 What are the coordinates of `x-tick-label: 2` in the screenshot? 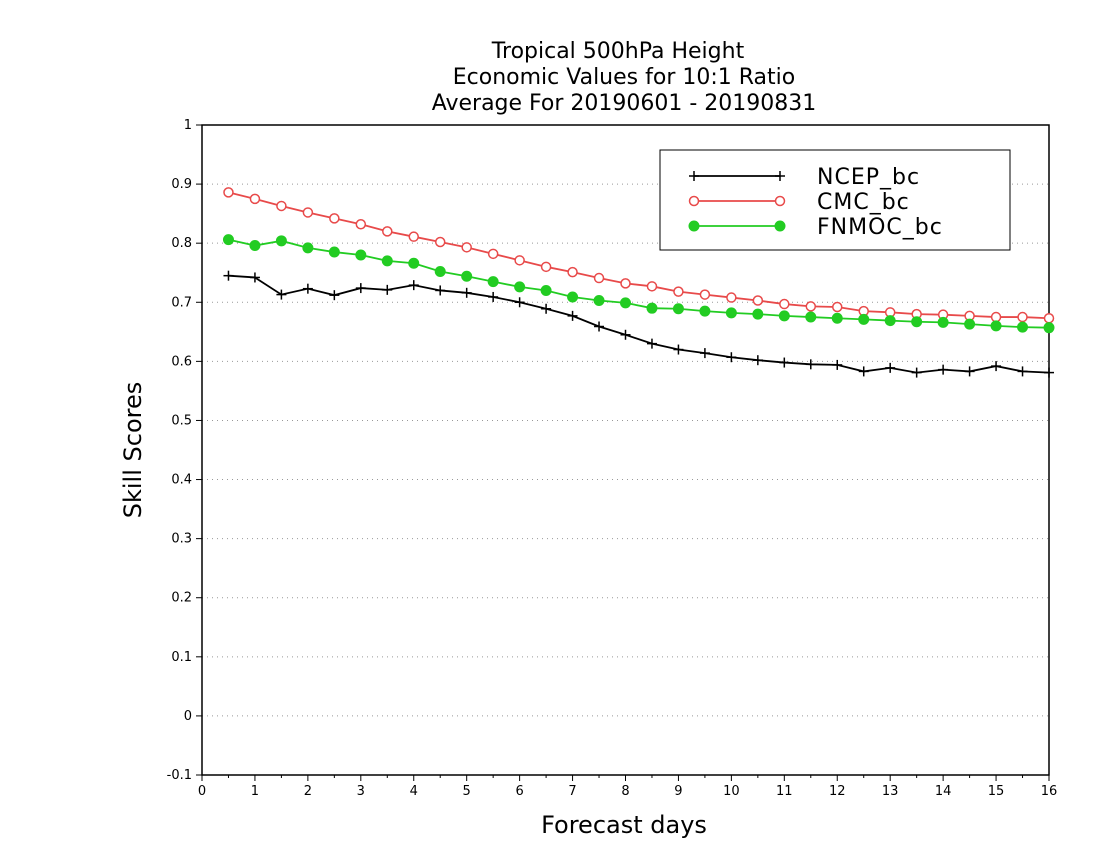 It's located at (308, 791).